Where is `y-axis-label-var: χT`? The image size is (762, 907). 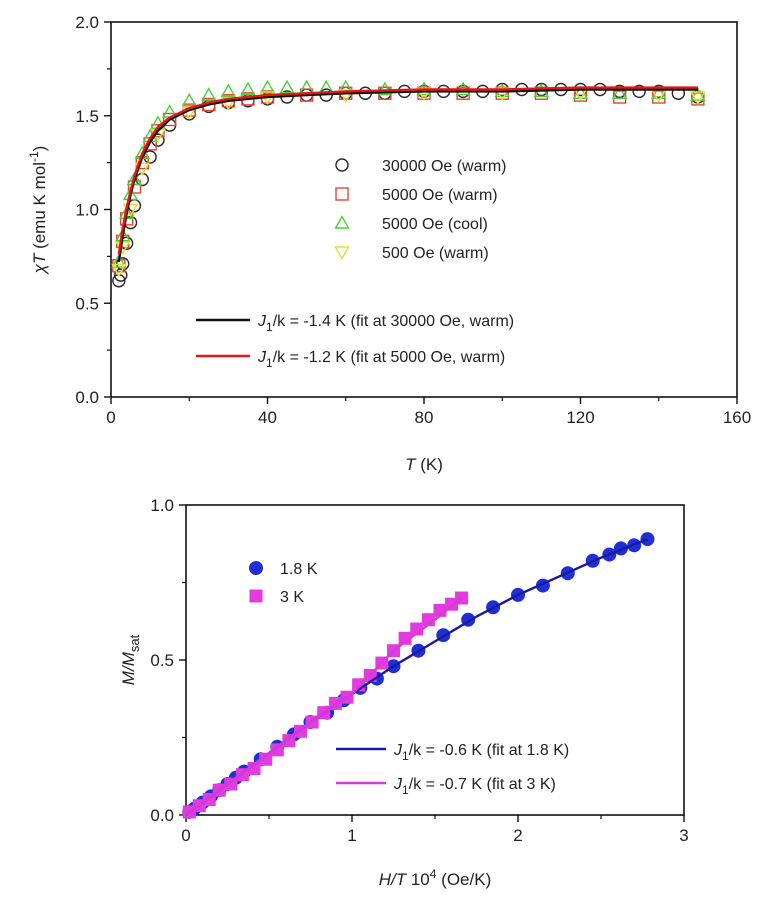
y-axis-label-var: χT is located at coordinates (39, 263).